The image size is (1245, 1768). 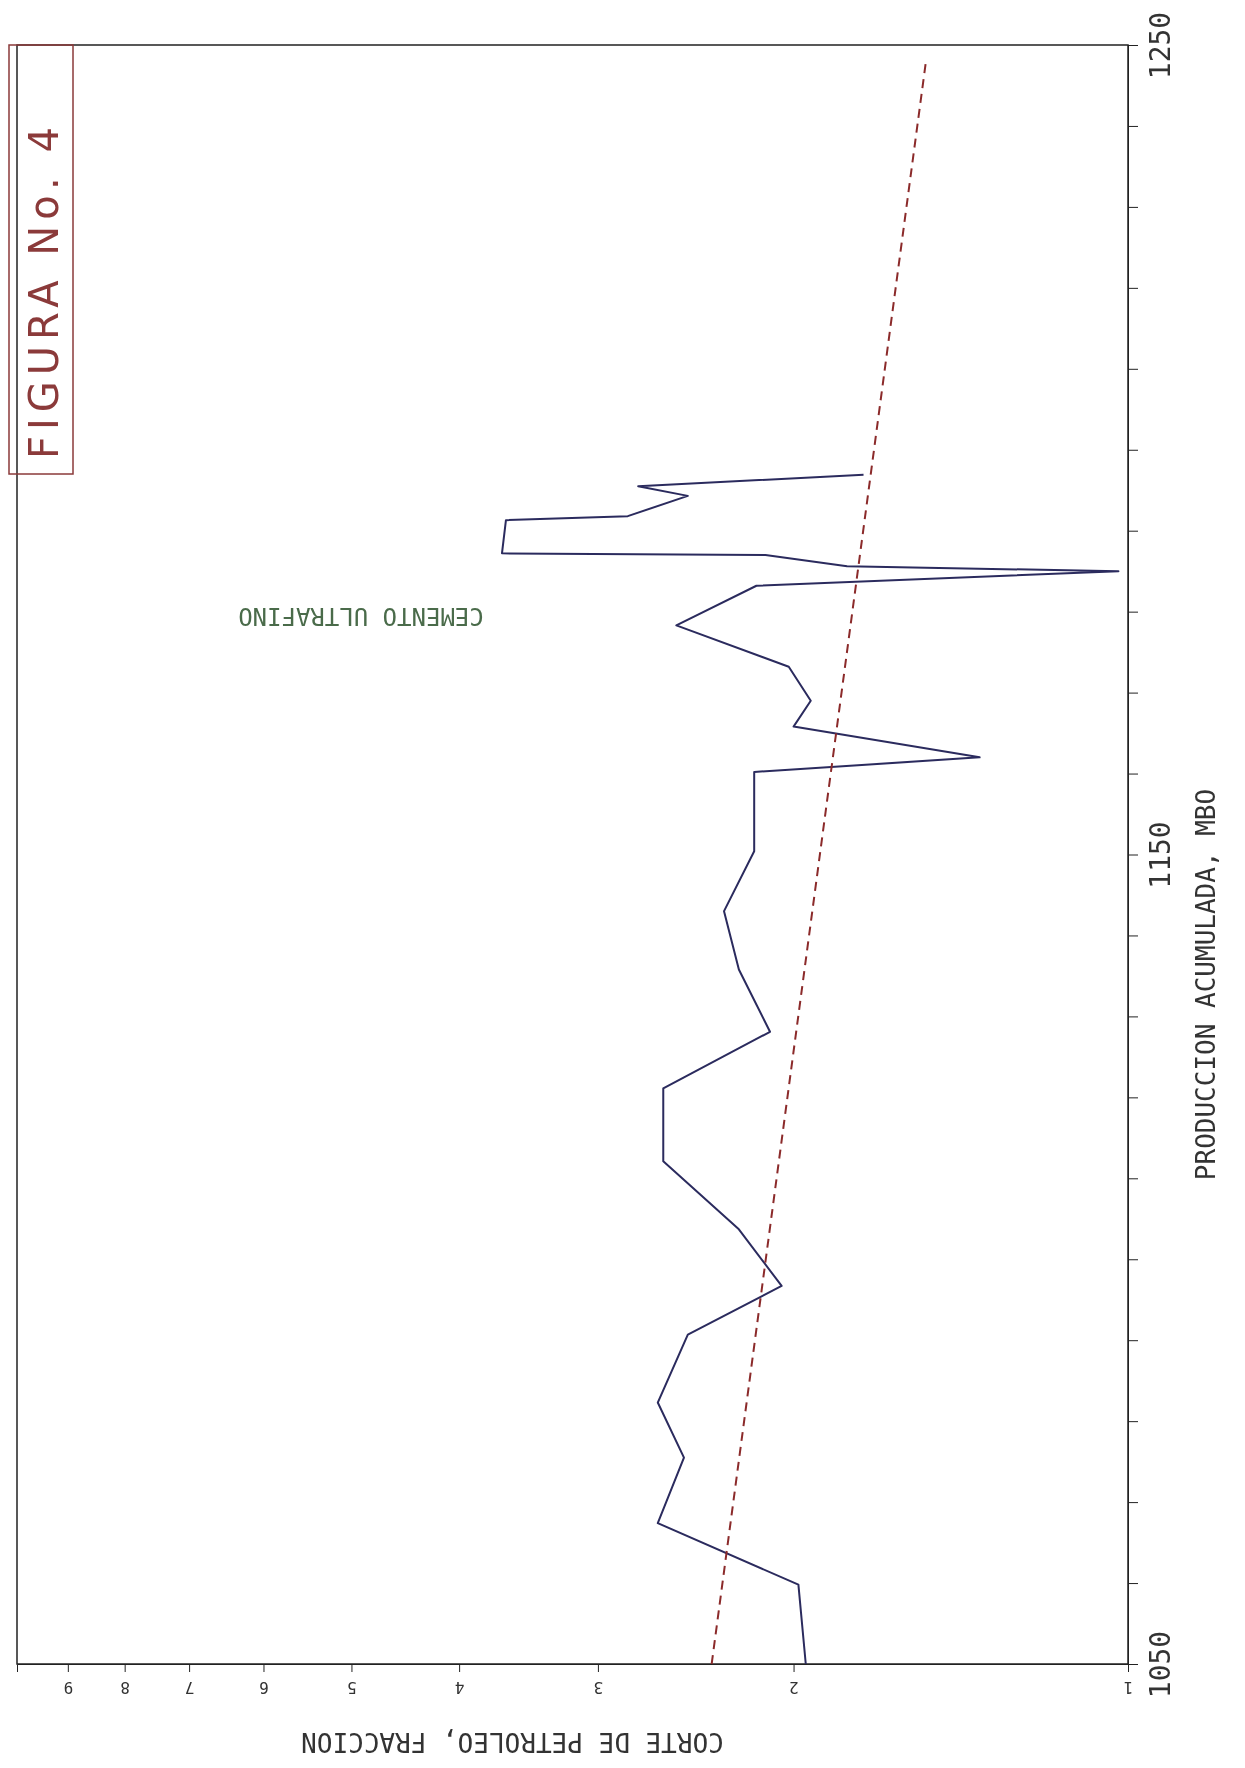 I want to click on x-tick-label: 4, so click(x=459, y=1687).